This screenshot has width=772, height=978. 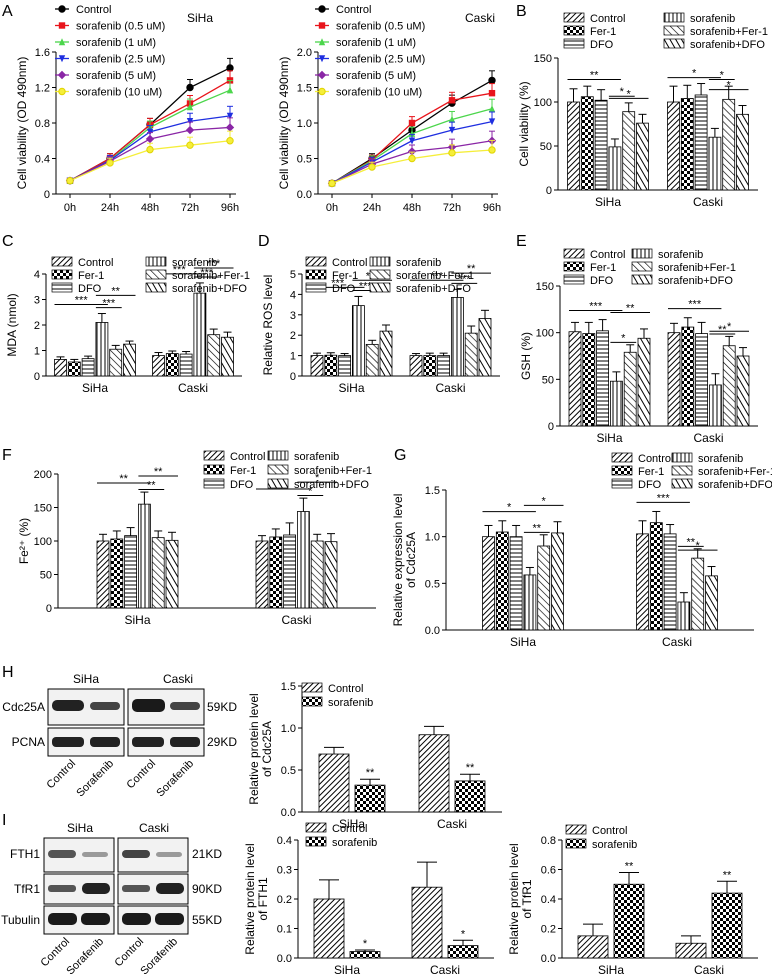 What do you see at coordinates (548, 380) in the screenshot?
I see `y-tick-label: 50` at bounding box center [548, 380].